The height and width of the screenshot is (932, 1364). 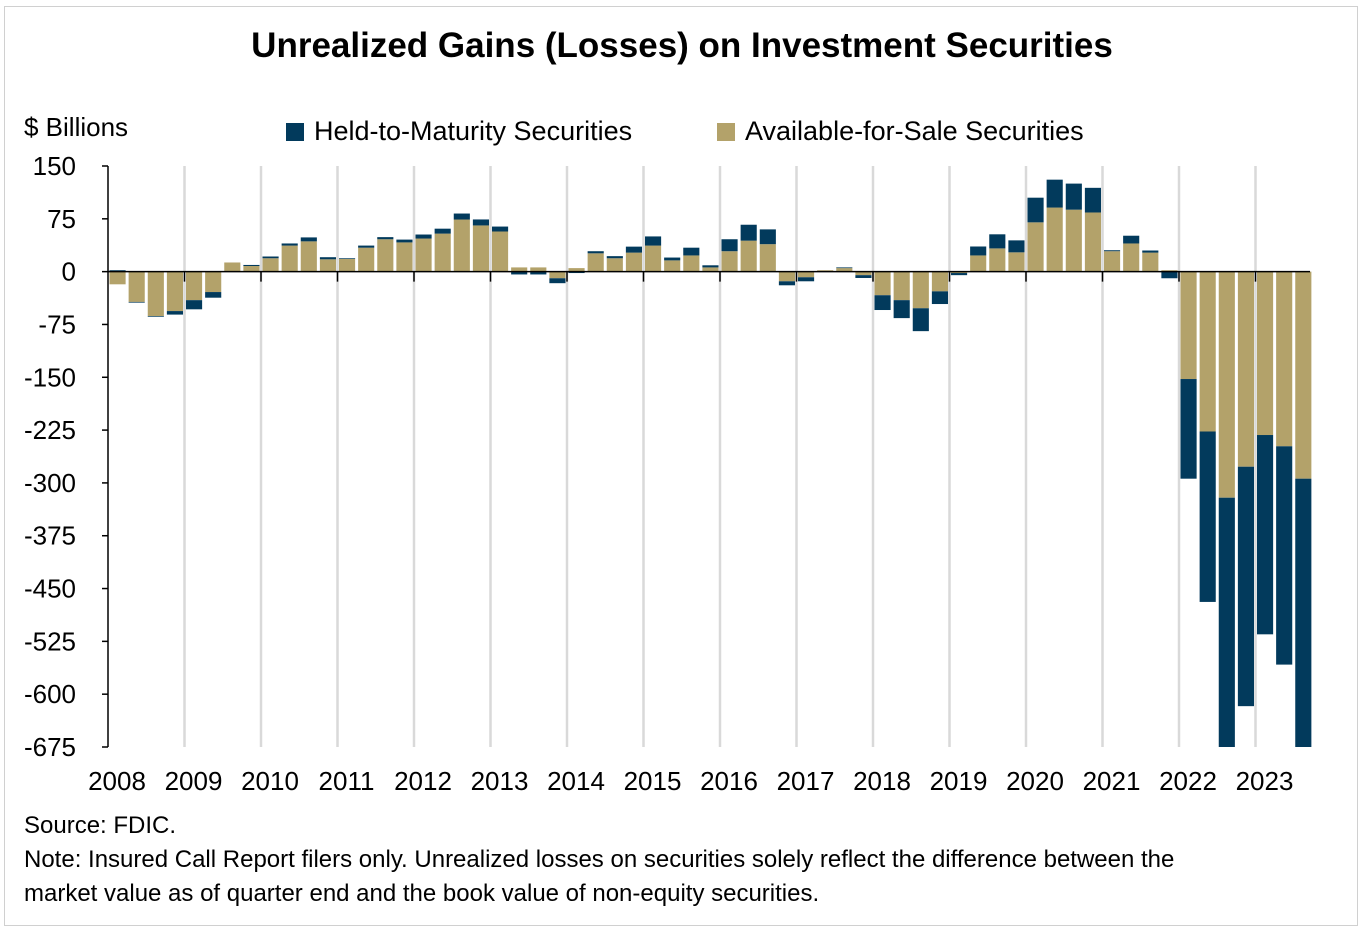 I want to click on bar-htm-2022Q3, so click(x=1226, y=622).